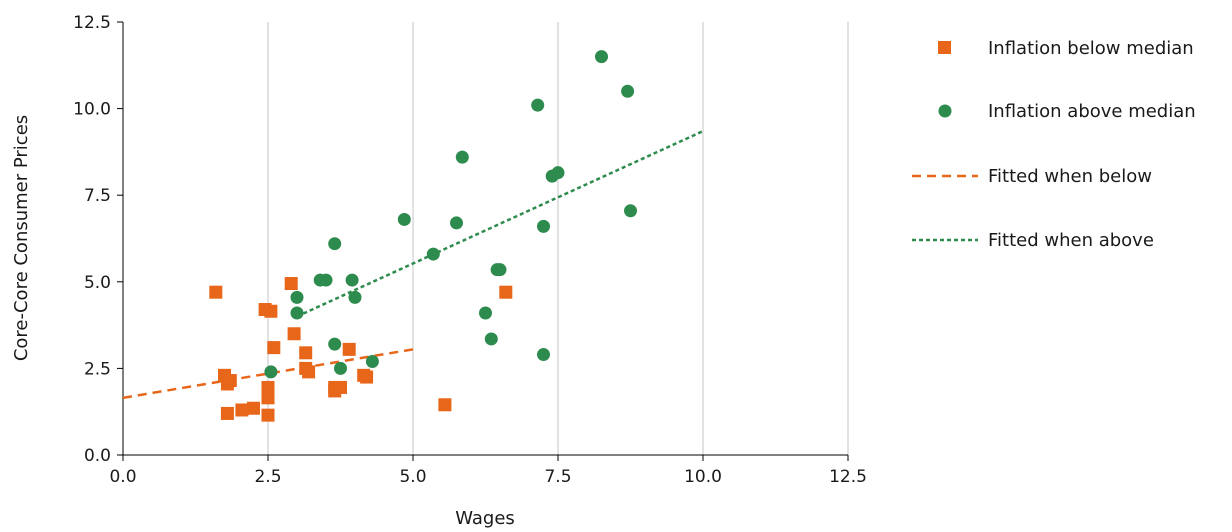 The width and height of the screenshot is (1232, 532). Describe the element at coordinates (944, 47) in the screenshot. I see `legend-marker-below` at that location.